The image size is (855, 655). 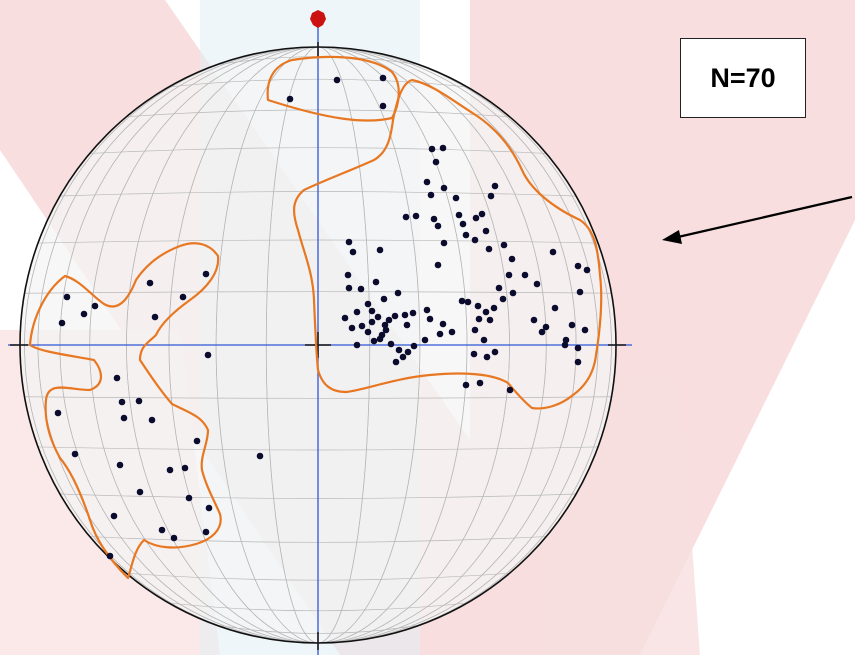 I want to click on pointer-arrow, so click(x=757, y=219).